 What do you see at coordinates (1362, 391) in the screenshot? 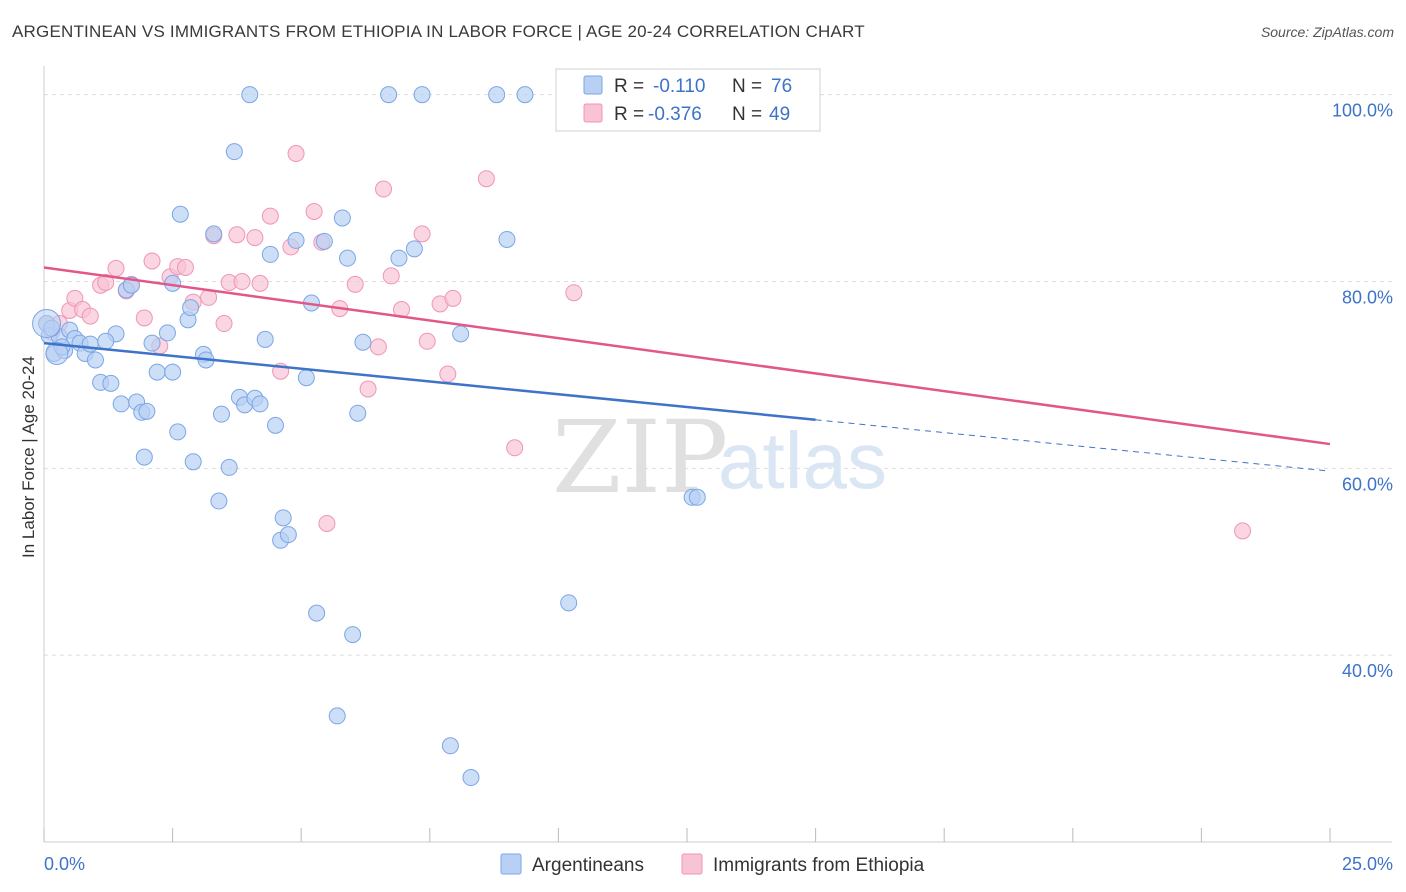
I see `y-tick-labels: 40.0% 60.0% 80.0% 100.0%` at bounding box center [1362, 391].